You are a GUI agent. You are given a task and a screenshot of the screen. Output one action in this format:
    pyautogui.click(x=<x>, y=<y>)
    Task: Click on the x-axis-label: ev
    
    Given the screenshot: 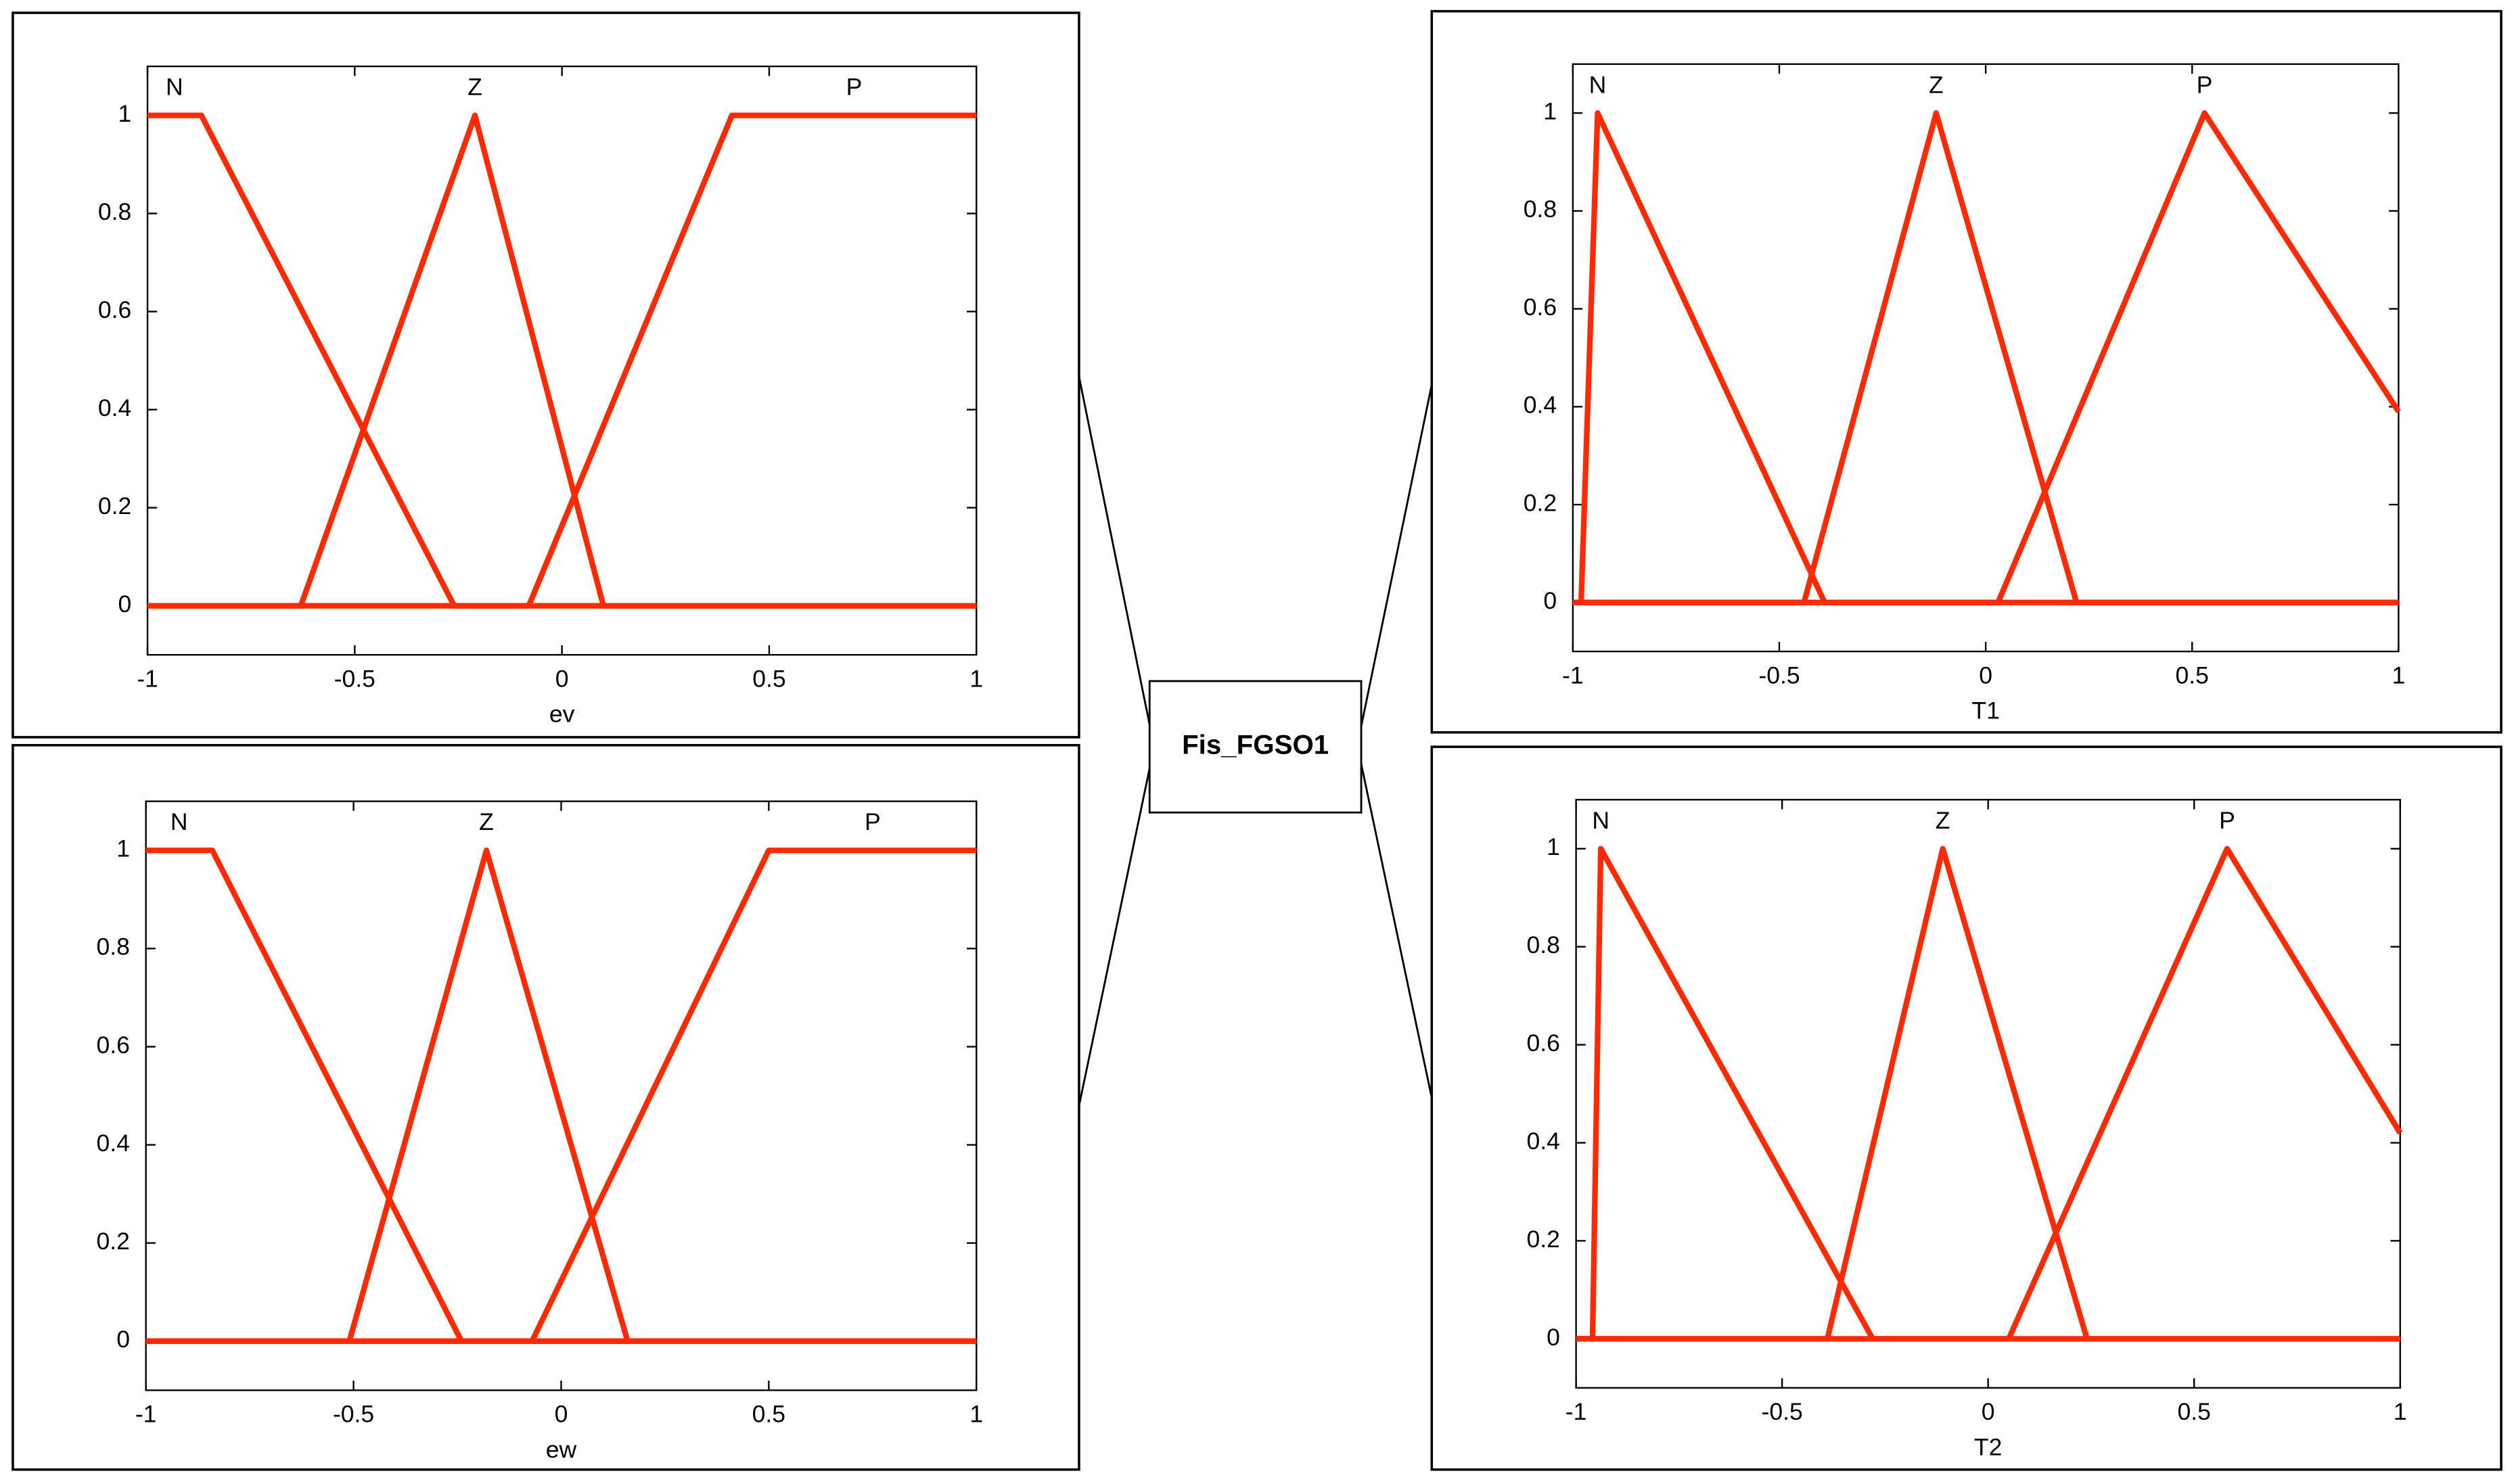 What is the action you would take?
    pyautogui.click(x=562, y=714)
    